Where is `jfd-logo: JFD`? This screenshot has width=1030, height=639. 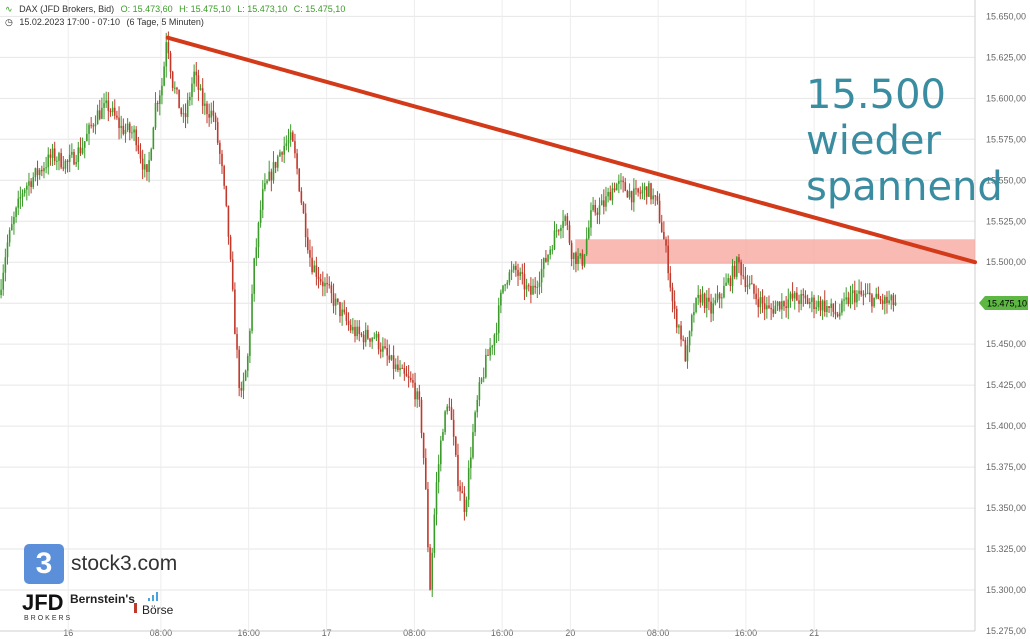 jfd-logo: JFD is located at coordinates (43, 602).